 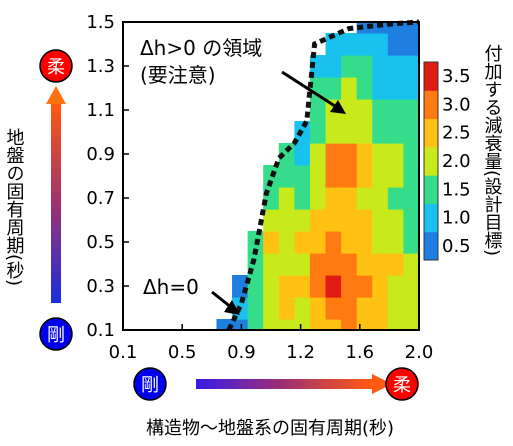 What do you see at coordinates (123, 352) in the screenshot?
I see `x-tick-label: 0.1` at bounding box center [123, 352].